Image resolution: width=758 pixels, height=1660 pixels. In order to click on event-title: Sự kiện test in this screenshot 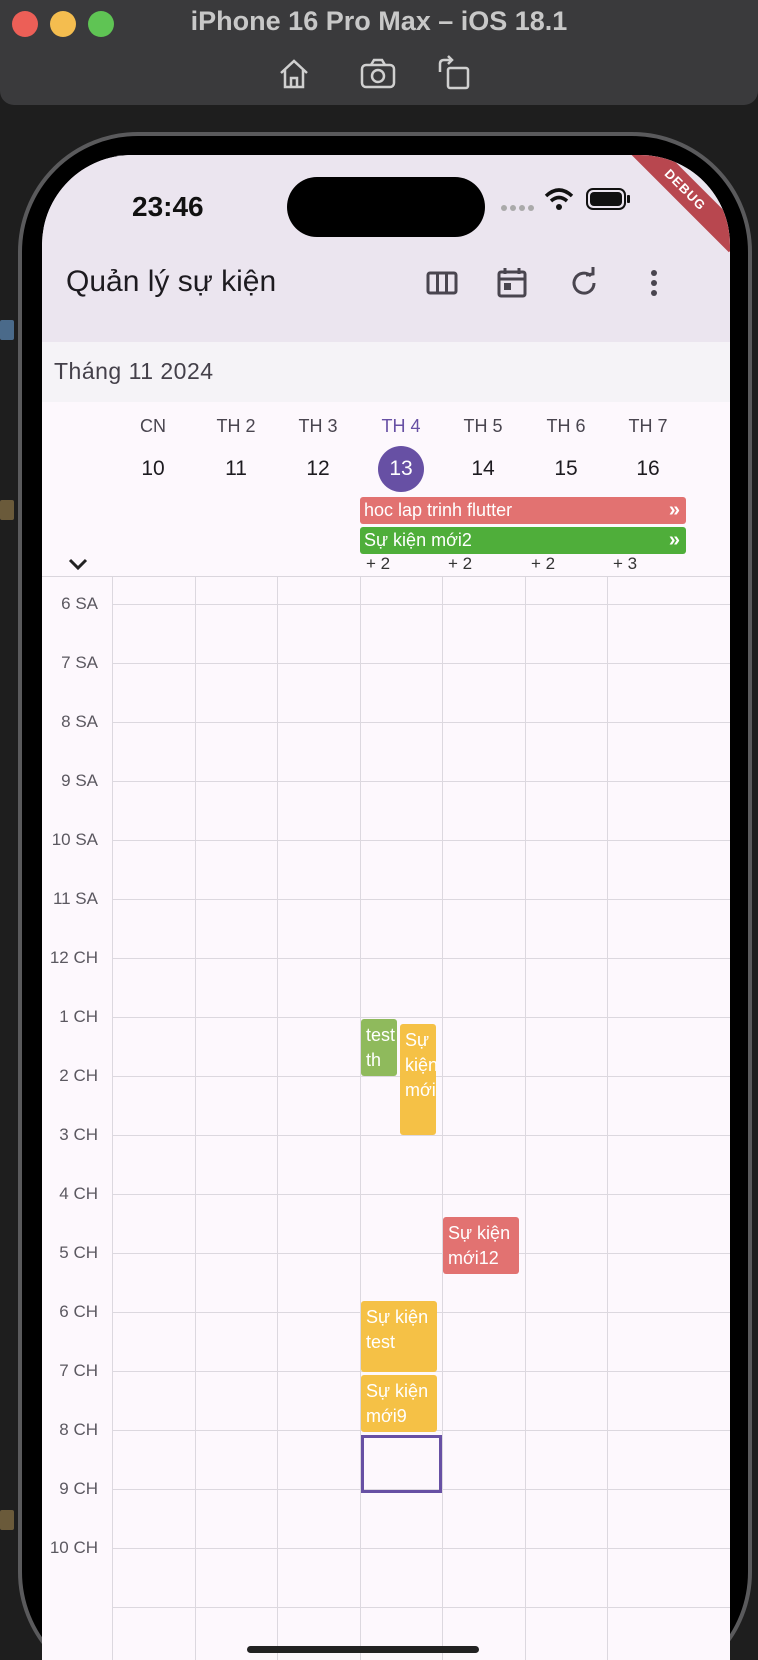, I will do `click(397, 1329)`.